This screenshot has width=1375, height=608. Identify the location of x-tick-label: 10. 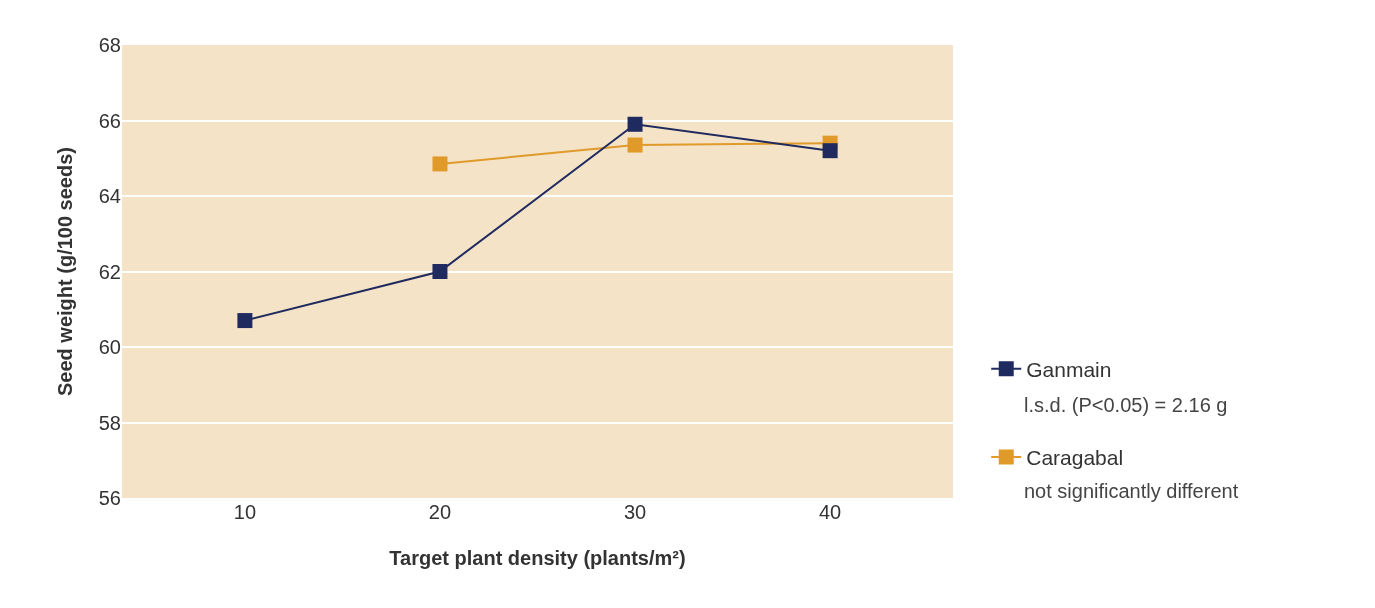
(245, 512).